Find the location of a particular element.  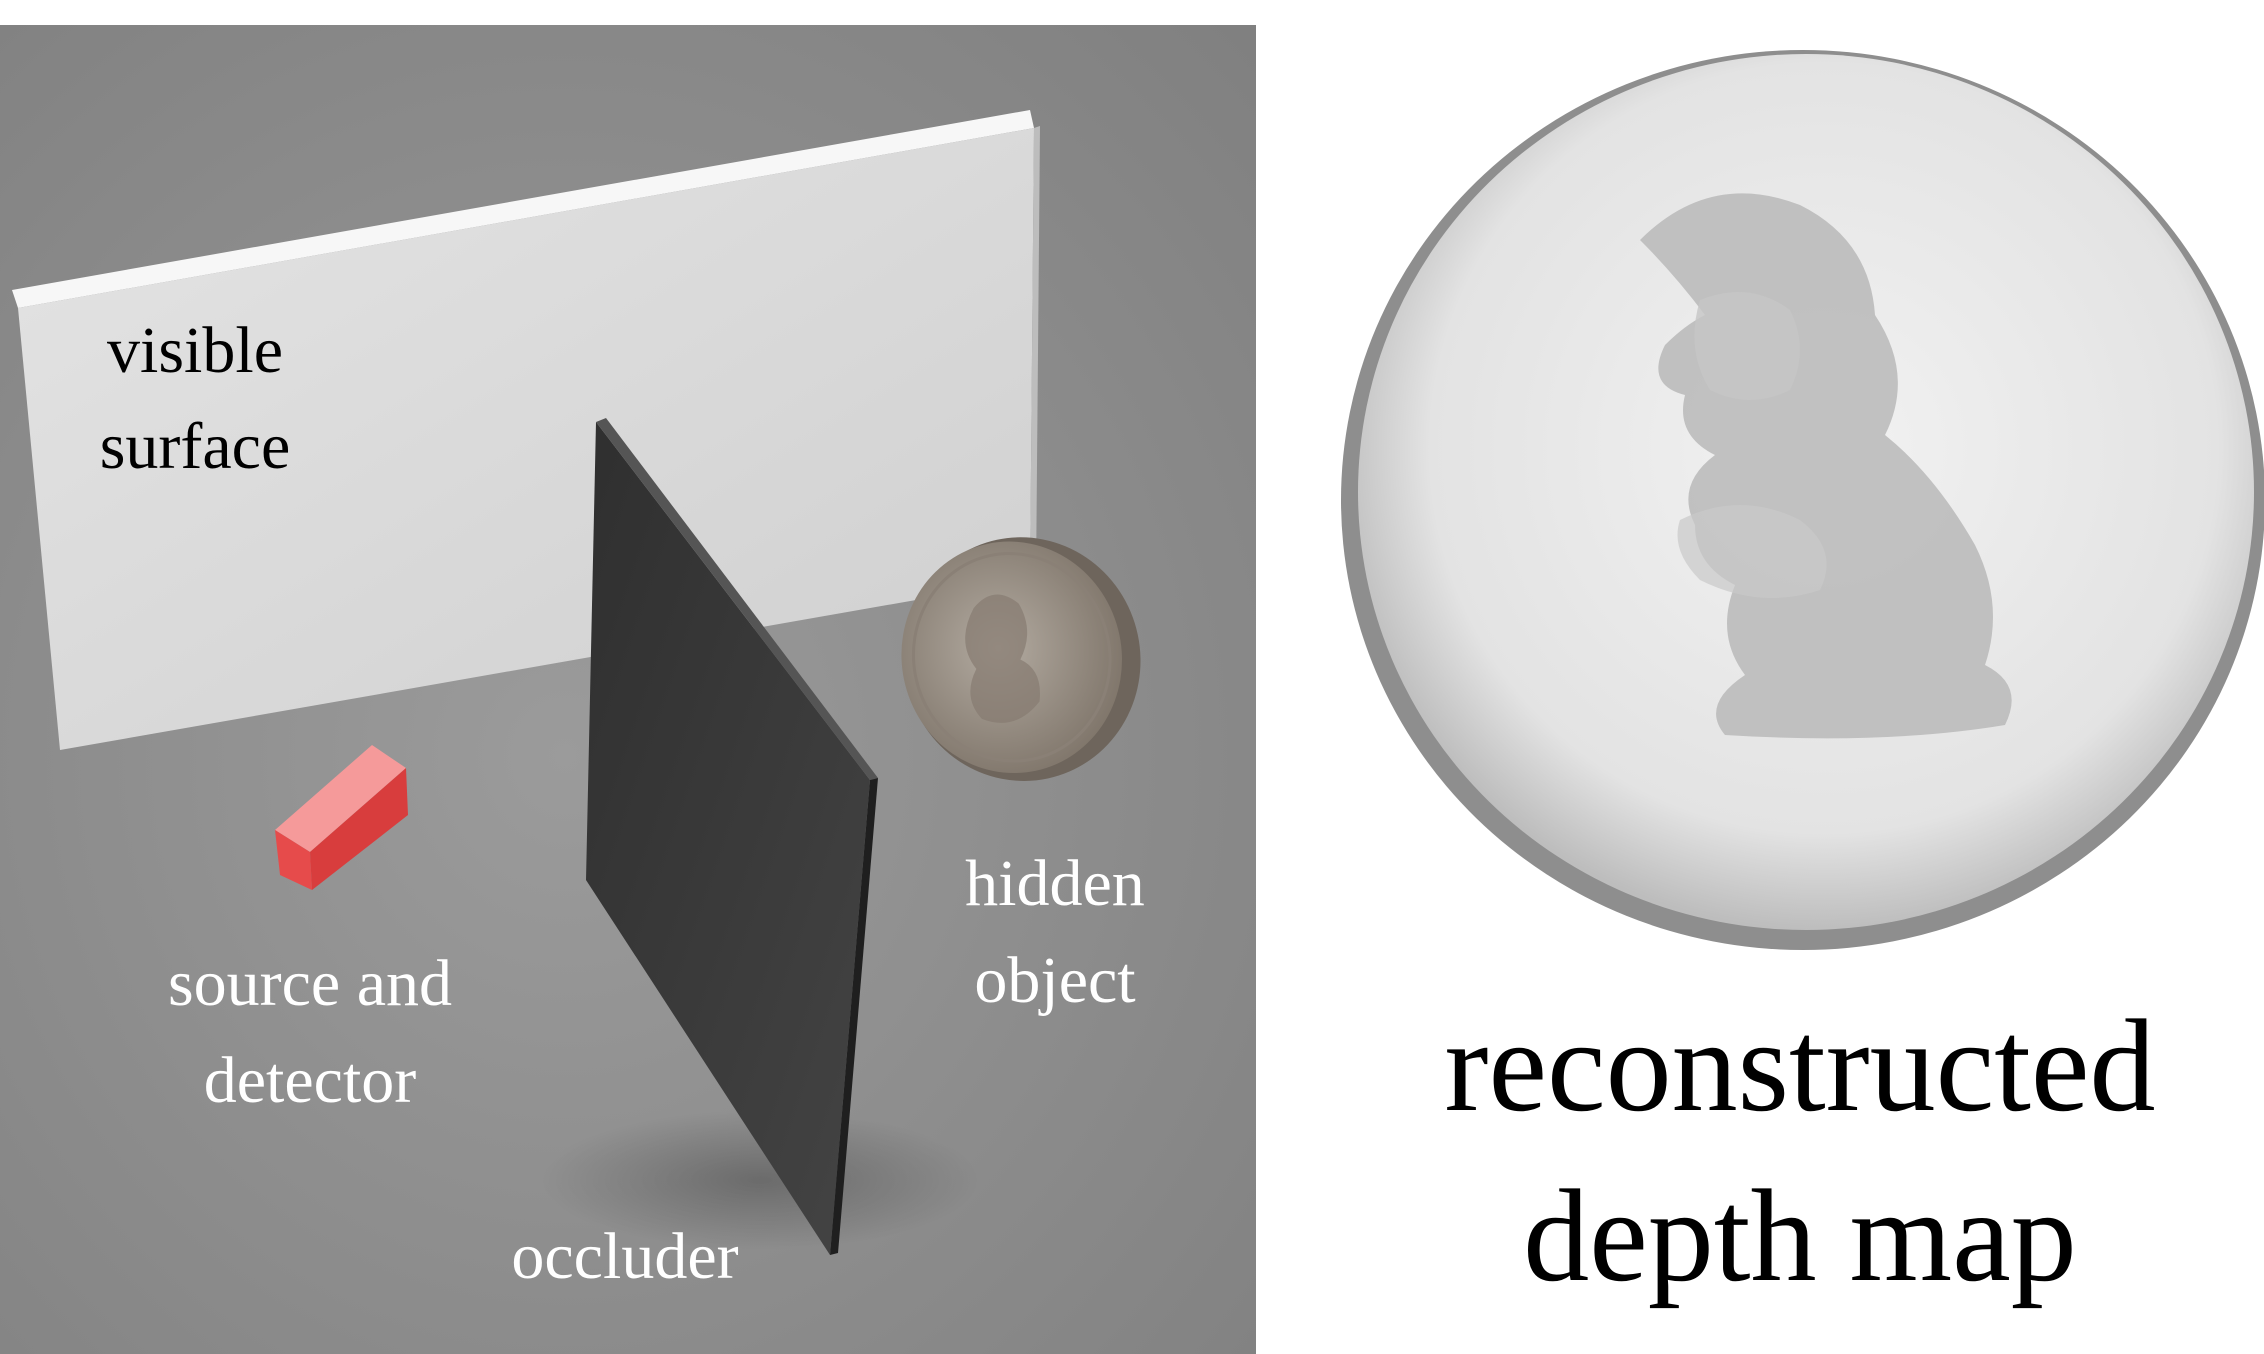

label-hidden-object: hidden object is located at coordinates (1055, 932).